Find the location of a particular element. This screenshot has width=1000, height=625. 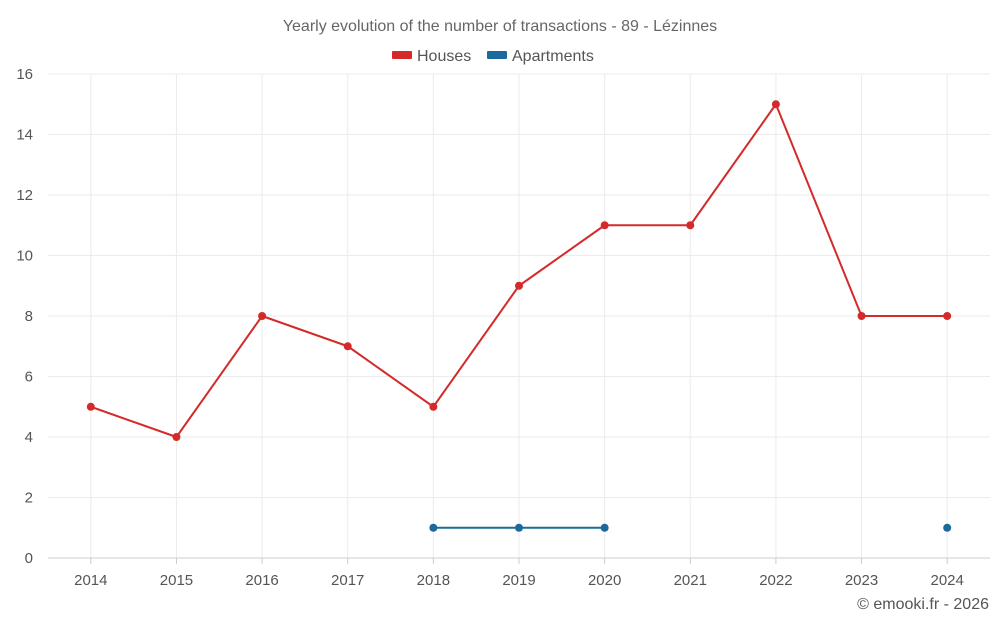

y-tick-label: 14 is located at coordinates (24, 135).